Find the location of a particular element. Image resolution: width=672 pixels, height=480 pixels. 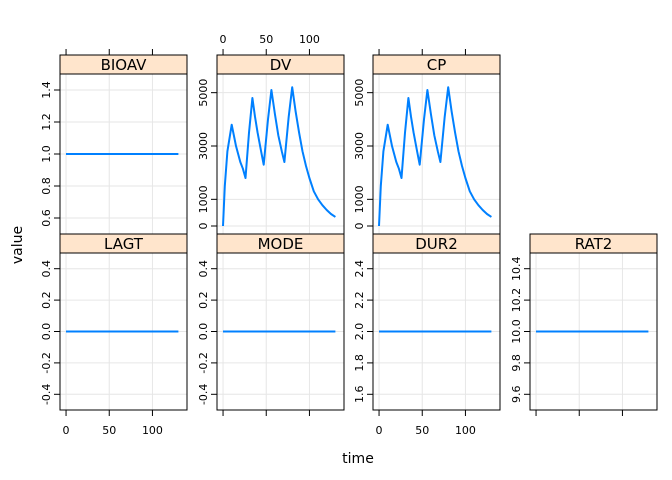

series-line-dv is located at coordinates (279, 156).